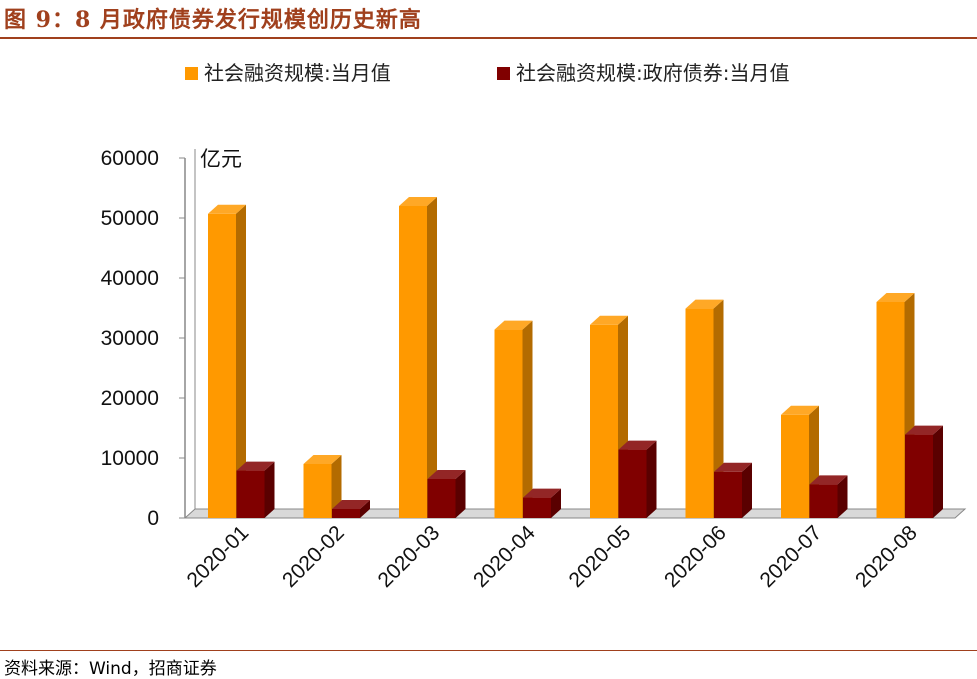  What do you see at coordinates (313, 556) in the screenshot?
I see `x-tick-label: 2020-02` at bounding box center [313, 556].